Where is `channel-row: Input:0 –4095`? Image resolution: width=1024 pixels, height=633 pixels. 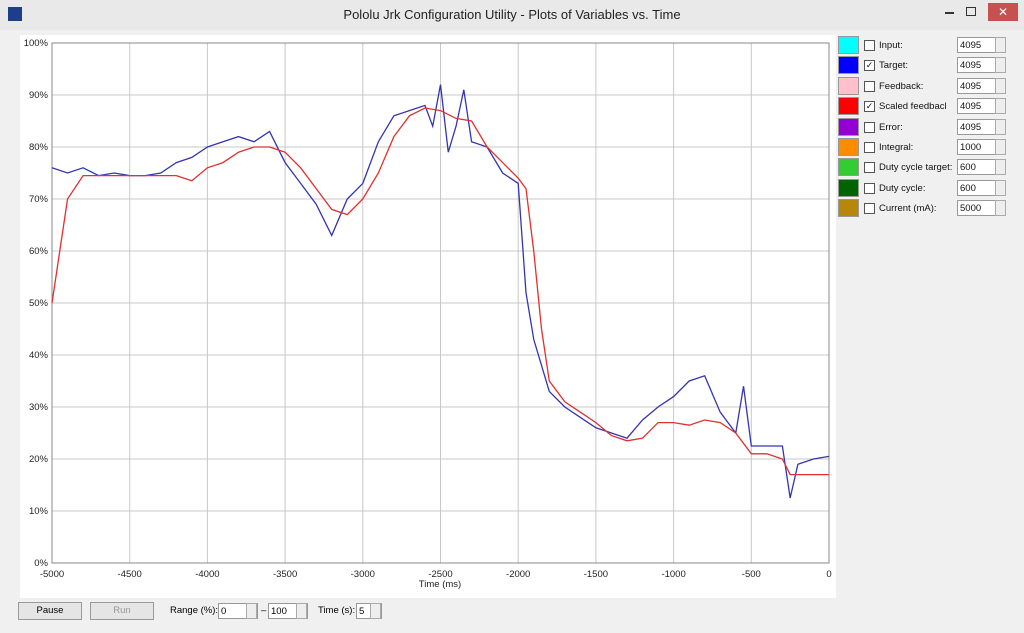
channel-row: Input:0 –4095 is located at coordinates (929, 45).